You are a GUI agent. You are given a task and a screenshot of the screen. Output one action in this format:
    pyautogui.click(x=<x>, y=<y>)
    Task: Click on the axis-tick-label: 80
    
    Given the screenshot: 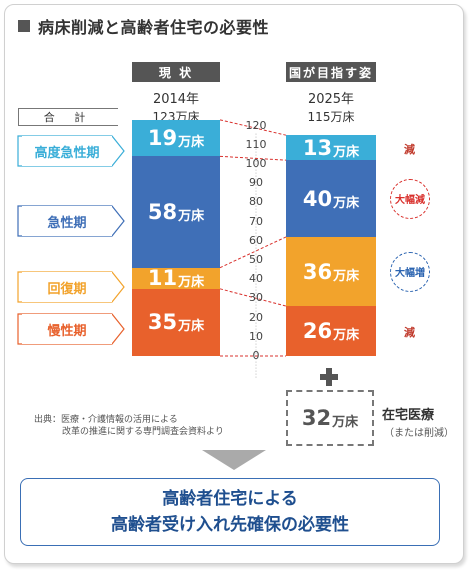 What is the action you would take?
    pyautogui.click(x=256, y=202)
    